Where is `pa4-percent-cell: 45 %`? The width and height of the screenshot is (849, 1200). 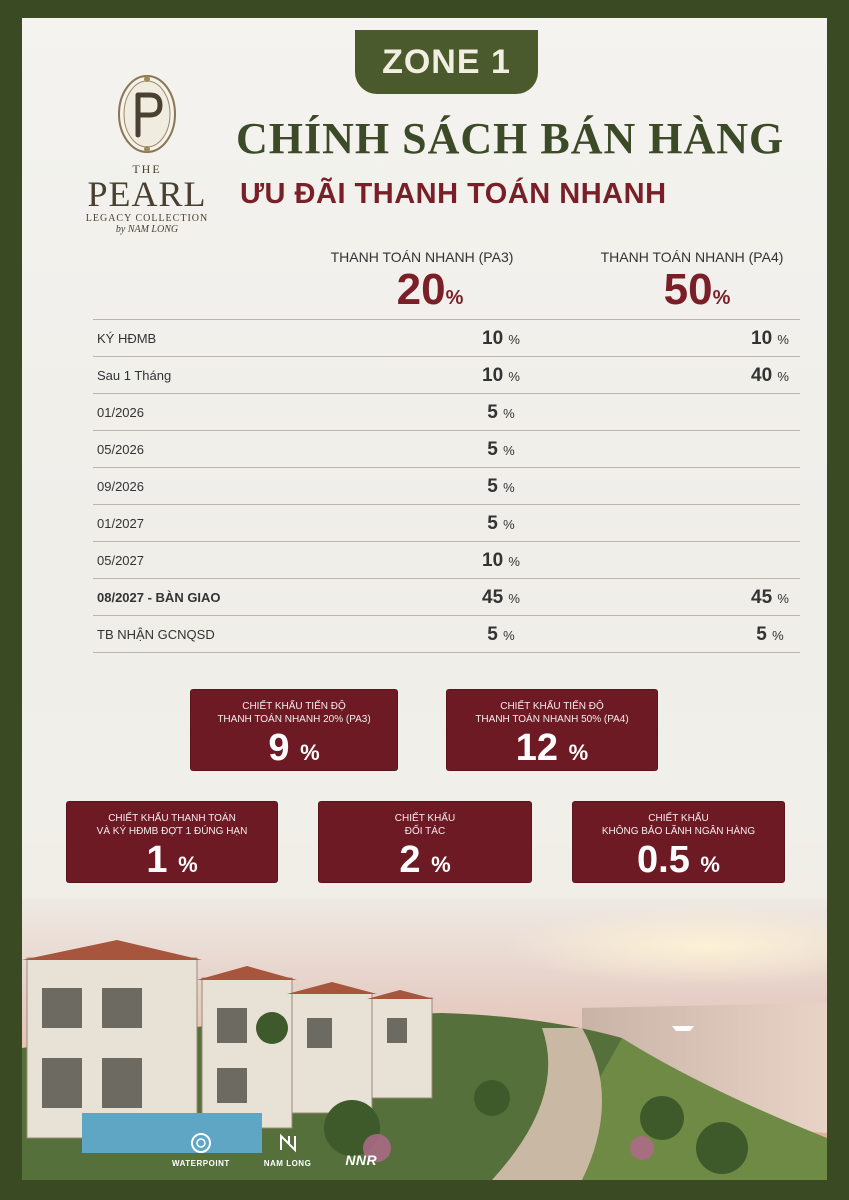 pa4-percent-cell: 45 % is located at coordinates (768, 598).